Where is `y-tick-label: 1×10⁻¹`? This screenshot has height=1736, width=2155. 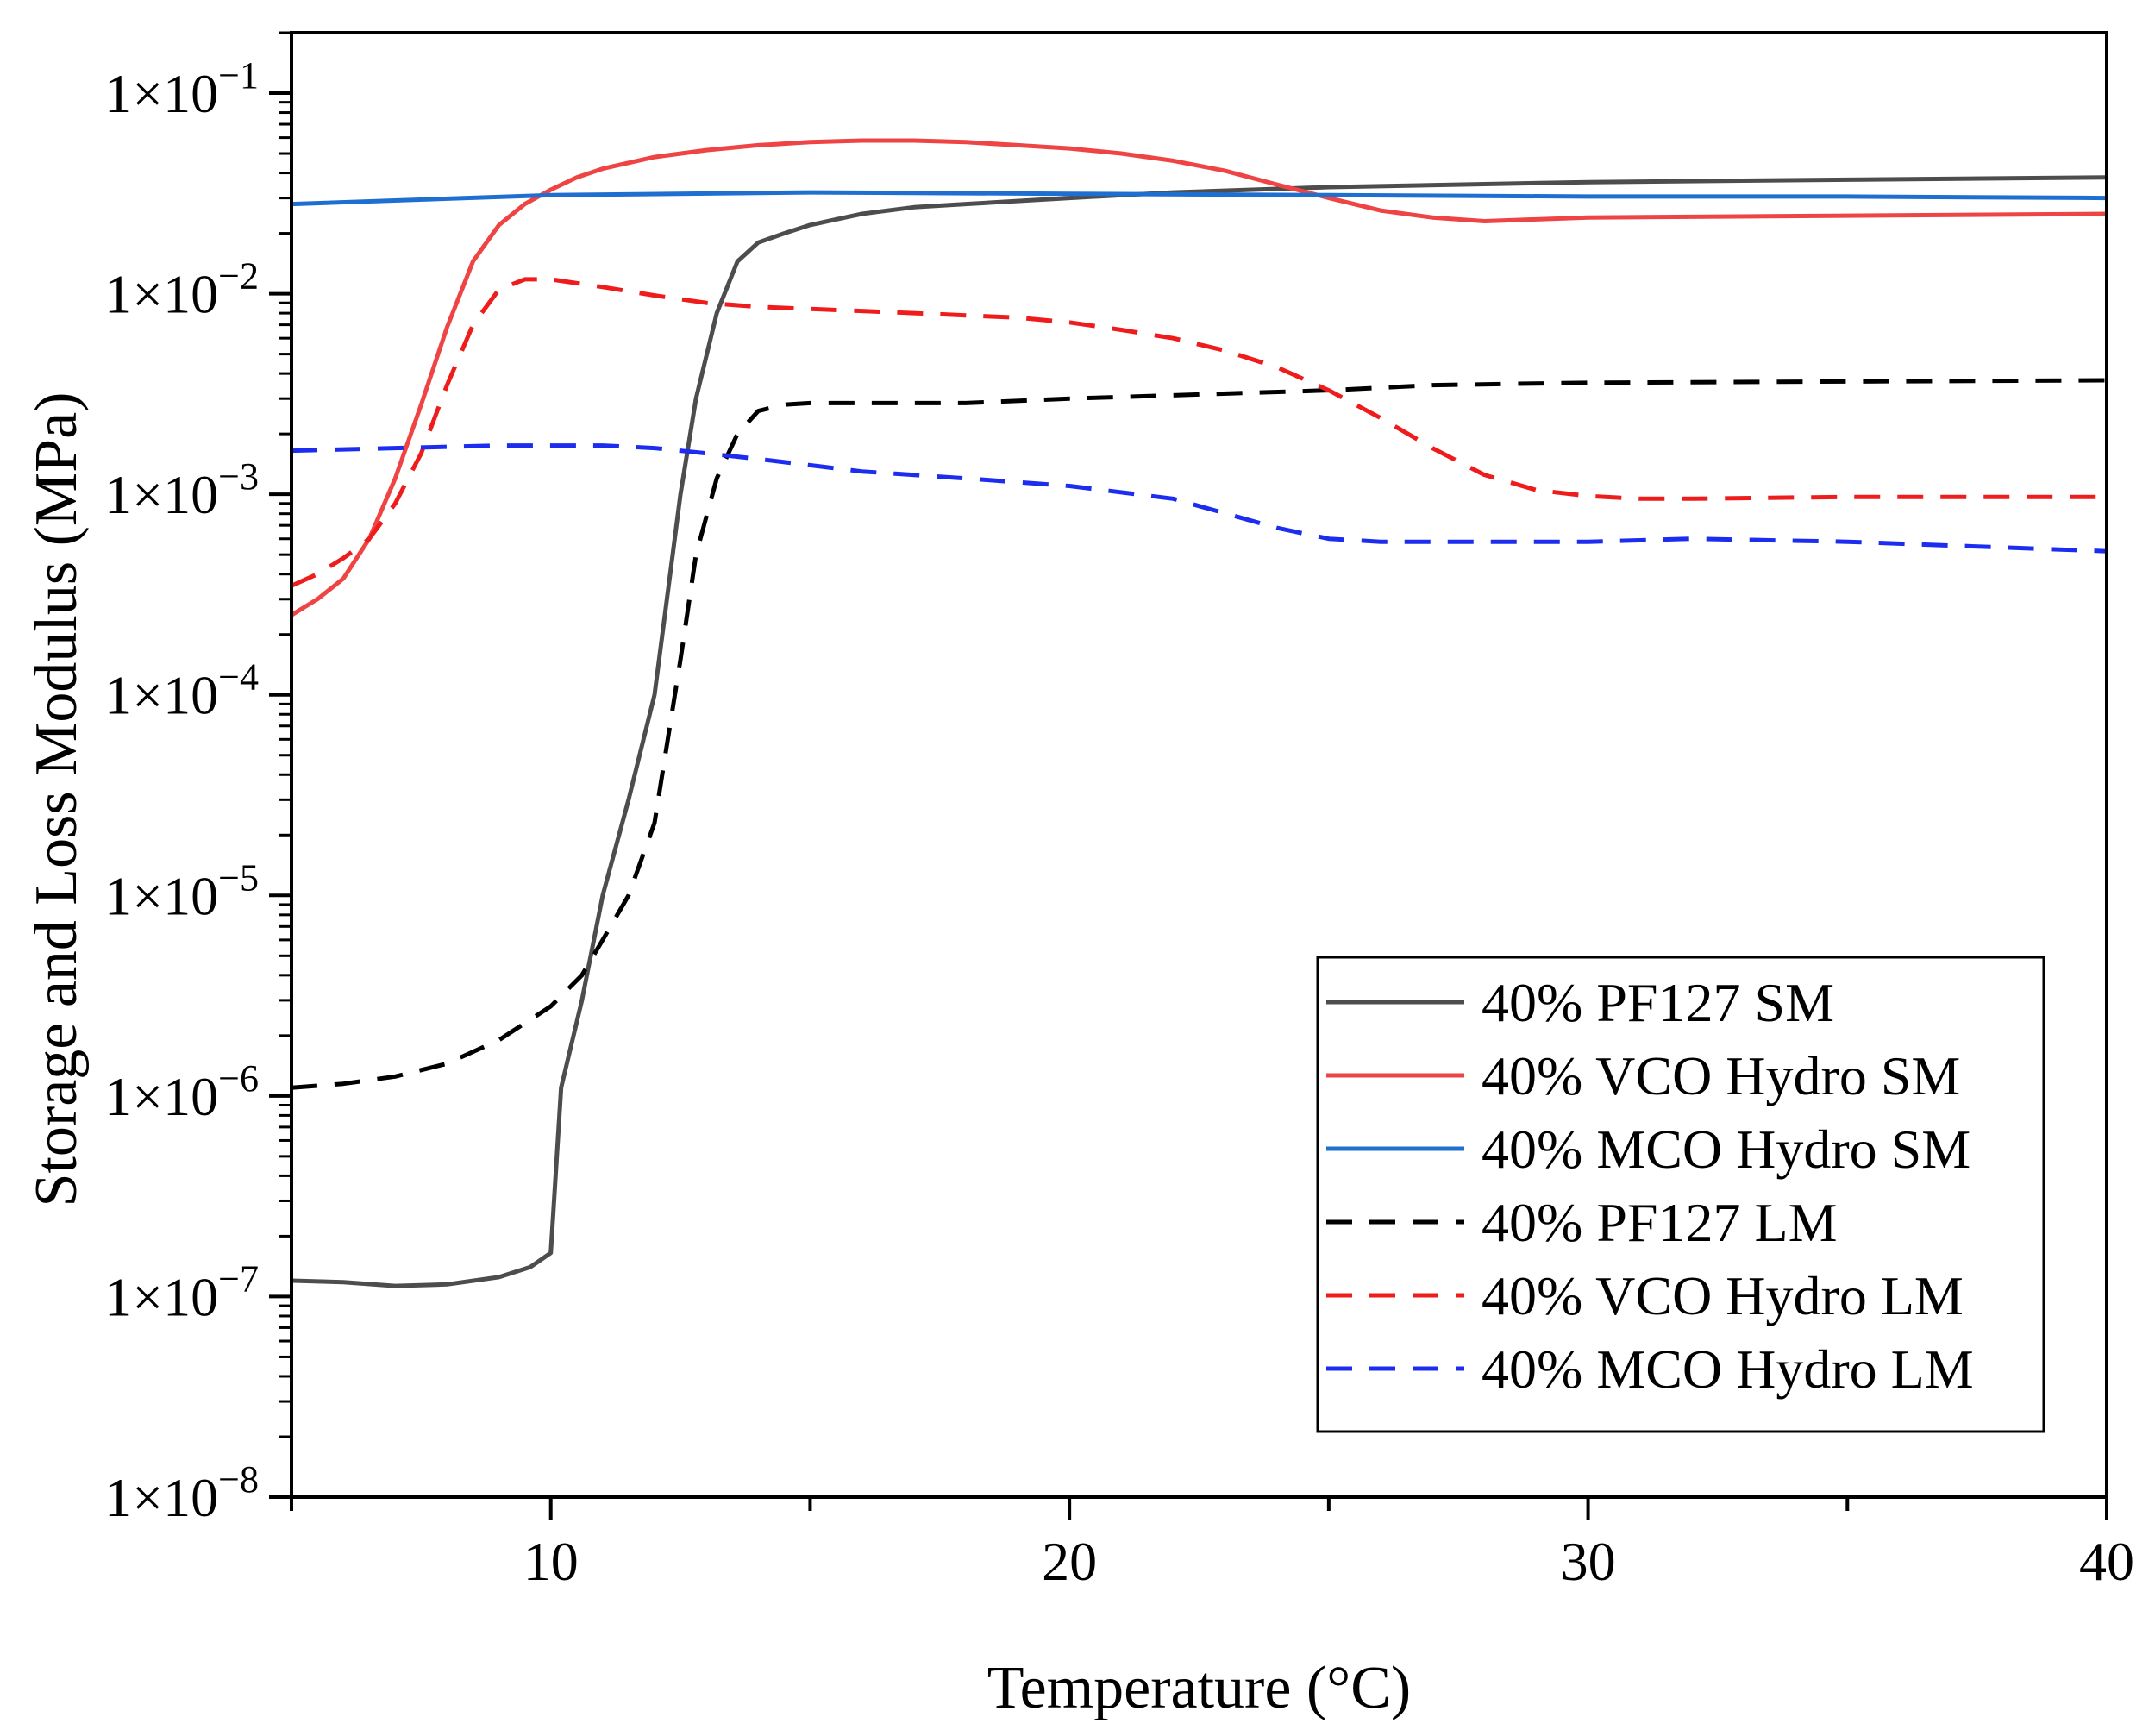
y-tick-label: 1×10⁻¹ is located at coordinates (181, 89).